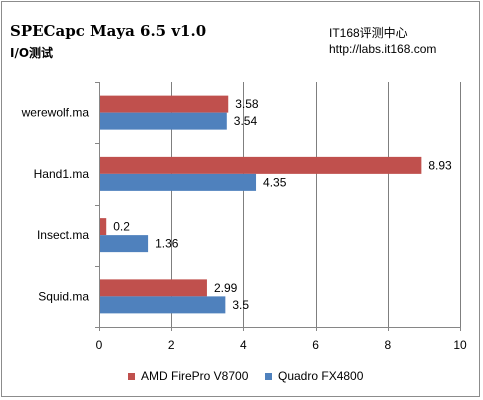 This screenshot has width=483, height=400. Describe the element at coordinates (440, 165) in the screenshot. I see `value-label: 8.93` at that location.